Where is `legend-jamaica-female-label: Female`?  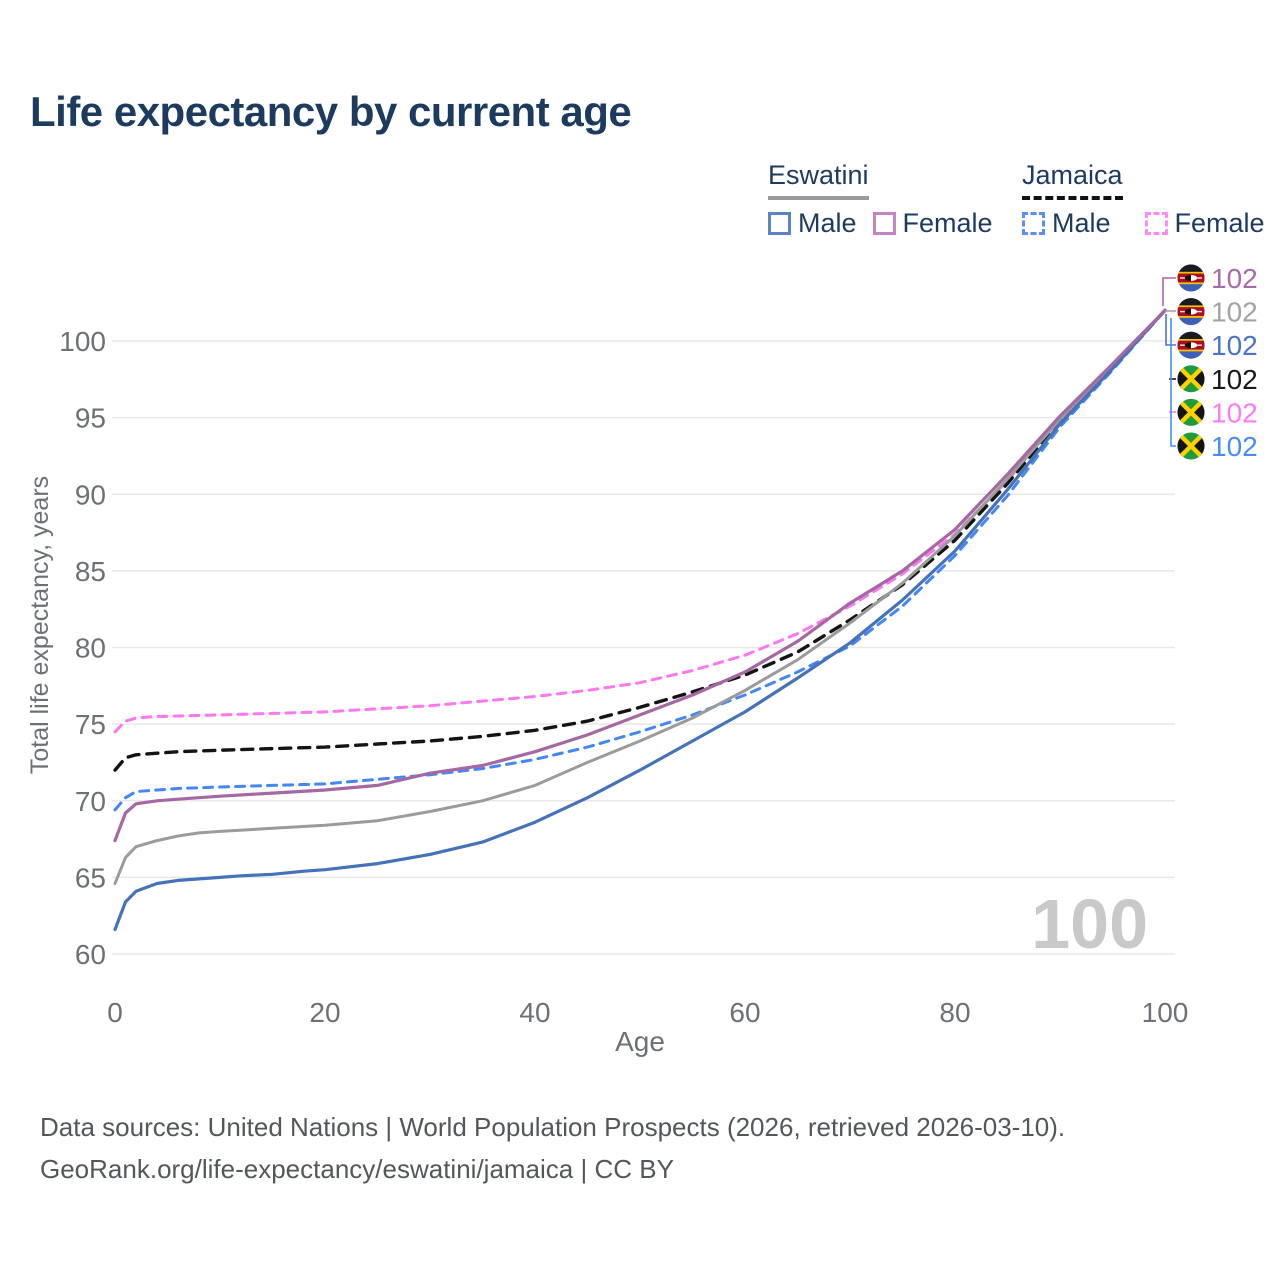 legend-jamaica-female-label: Female is located at coordinates (1219, 223).